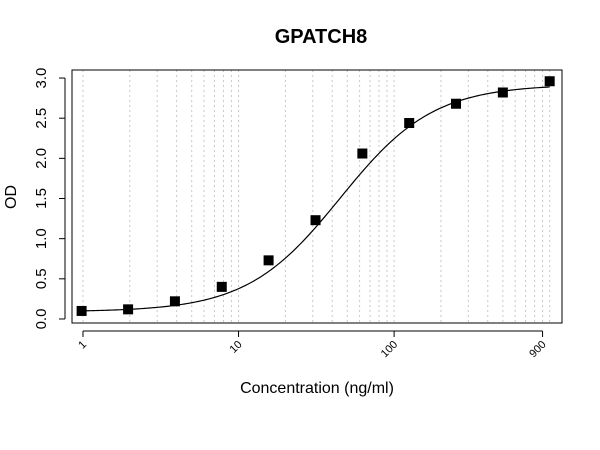  What do you see at coordinates (537, 349) in the screenshot?
I see `x-tick-label: 900` at bounding box center [537, 349].